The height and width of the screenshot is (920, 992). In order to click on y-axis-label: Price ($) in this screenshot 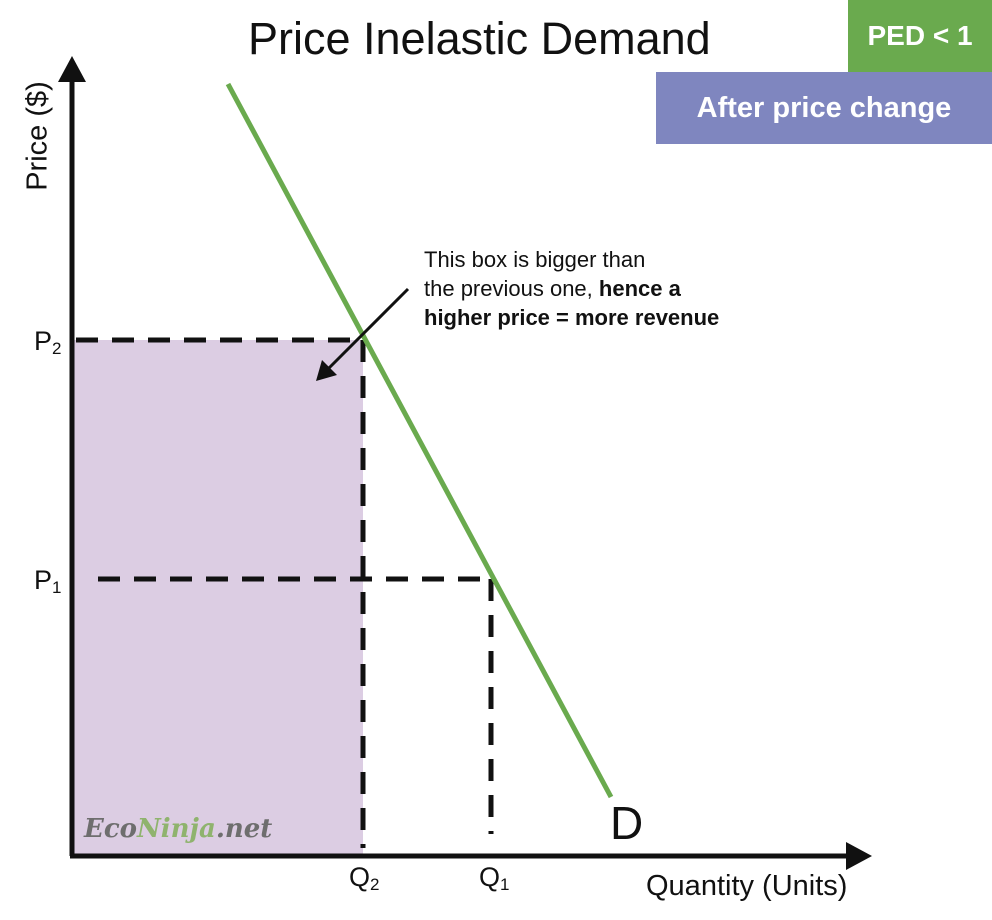, I will do `click(37, 136)`.